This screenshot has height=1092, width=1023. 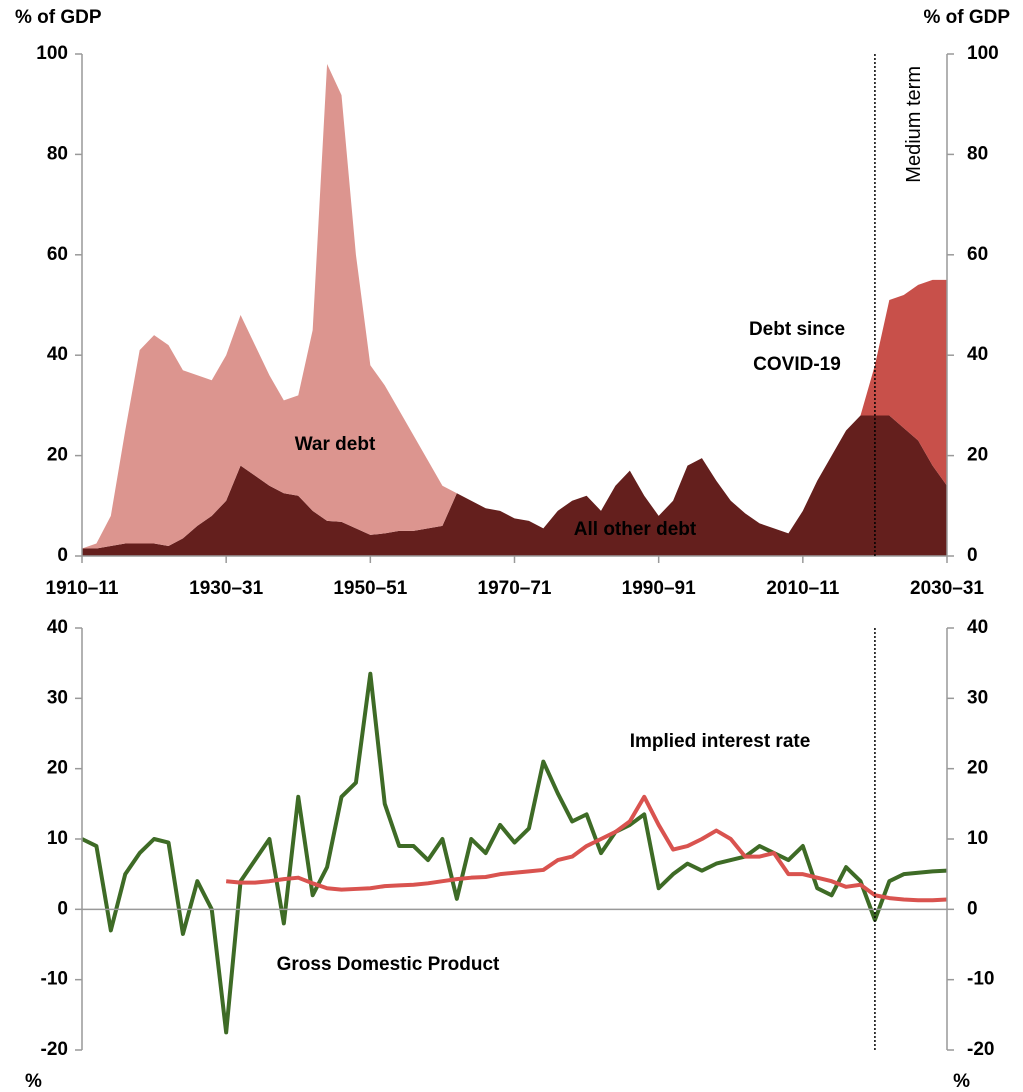 I want to click on y-tick-label-left: -20, so click(x=54, y=1049).